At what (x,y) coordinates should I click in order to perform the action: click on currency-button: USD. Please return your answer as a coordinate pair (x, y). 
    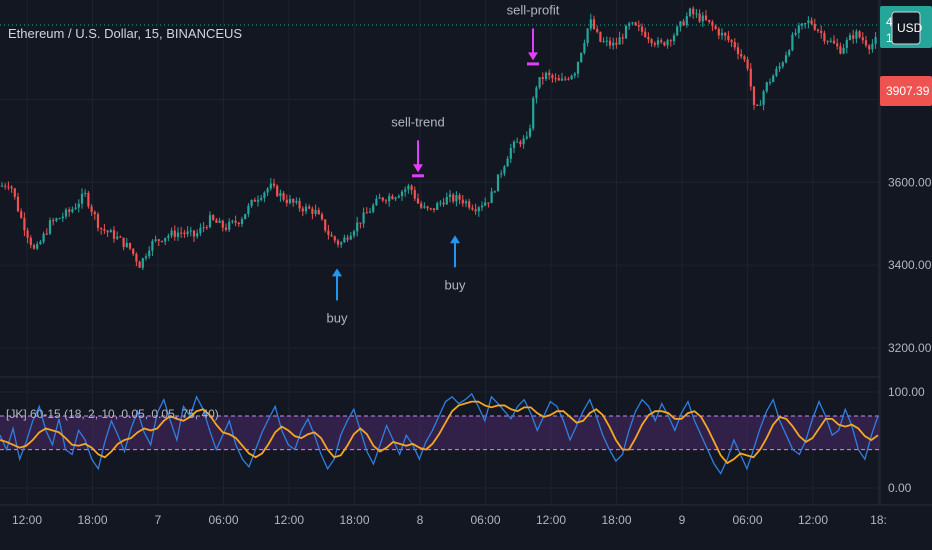
    Looking at the image, I should click on (907, 28).